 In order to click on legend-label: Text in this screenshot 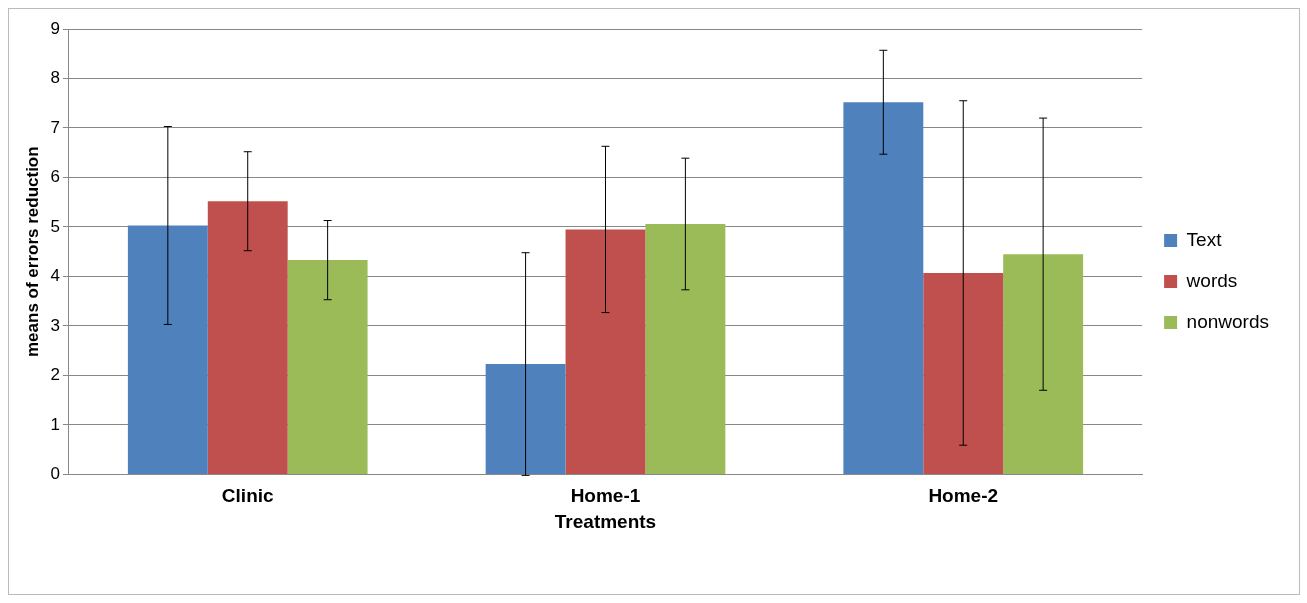, I will do `click(1204, 239)`.